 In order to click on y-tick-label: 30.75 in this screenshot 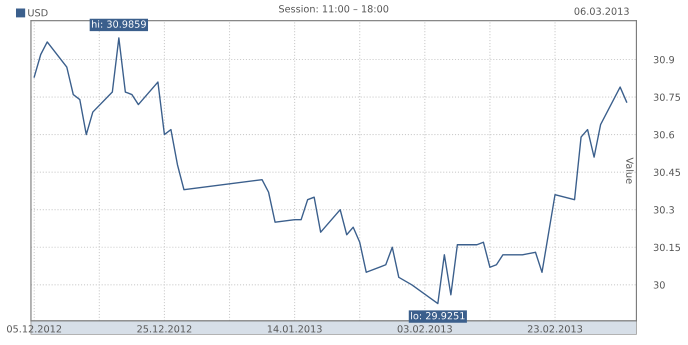, I will do `click(667, 97)`.